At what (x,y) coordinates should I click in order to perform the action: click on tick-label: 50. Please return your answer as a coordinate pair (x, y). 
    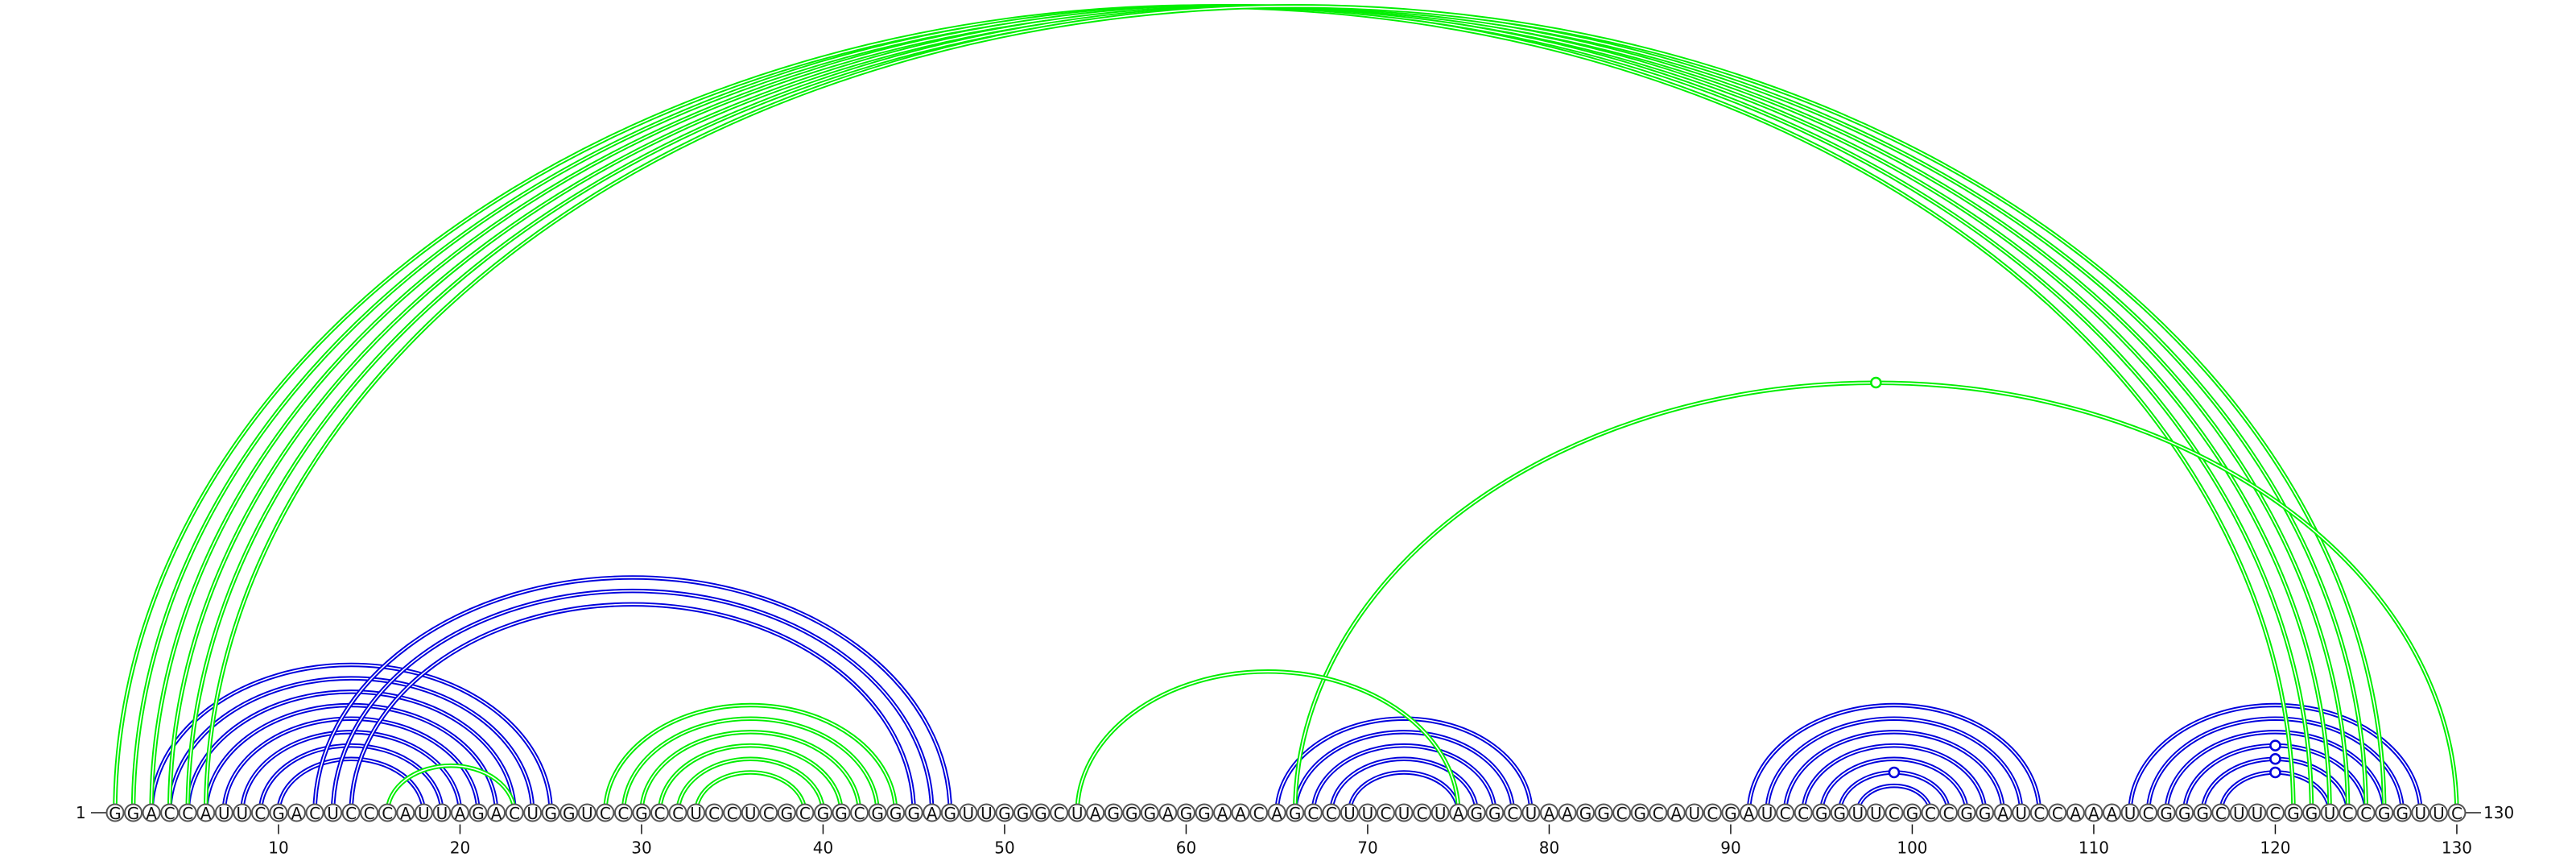
    Looking at the image, I should click on (1004, 847).